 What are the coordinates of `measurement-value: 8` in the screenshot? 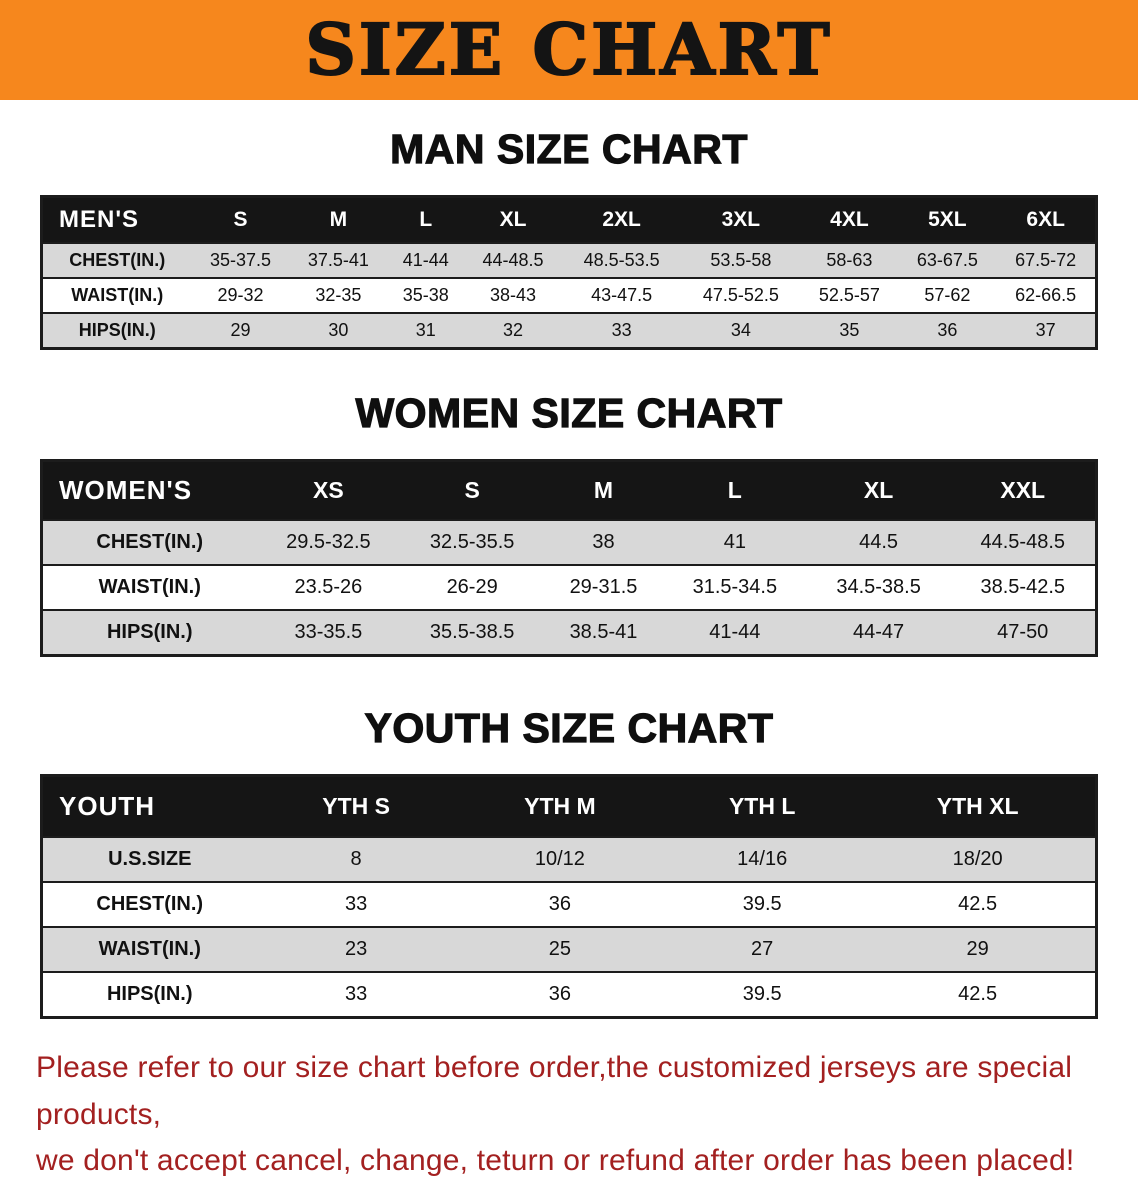 It's located at (356, 859).